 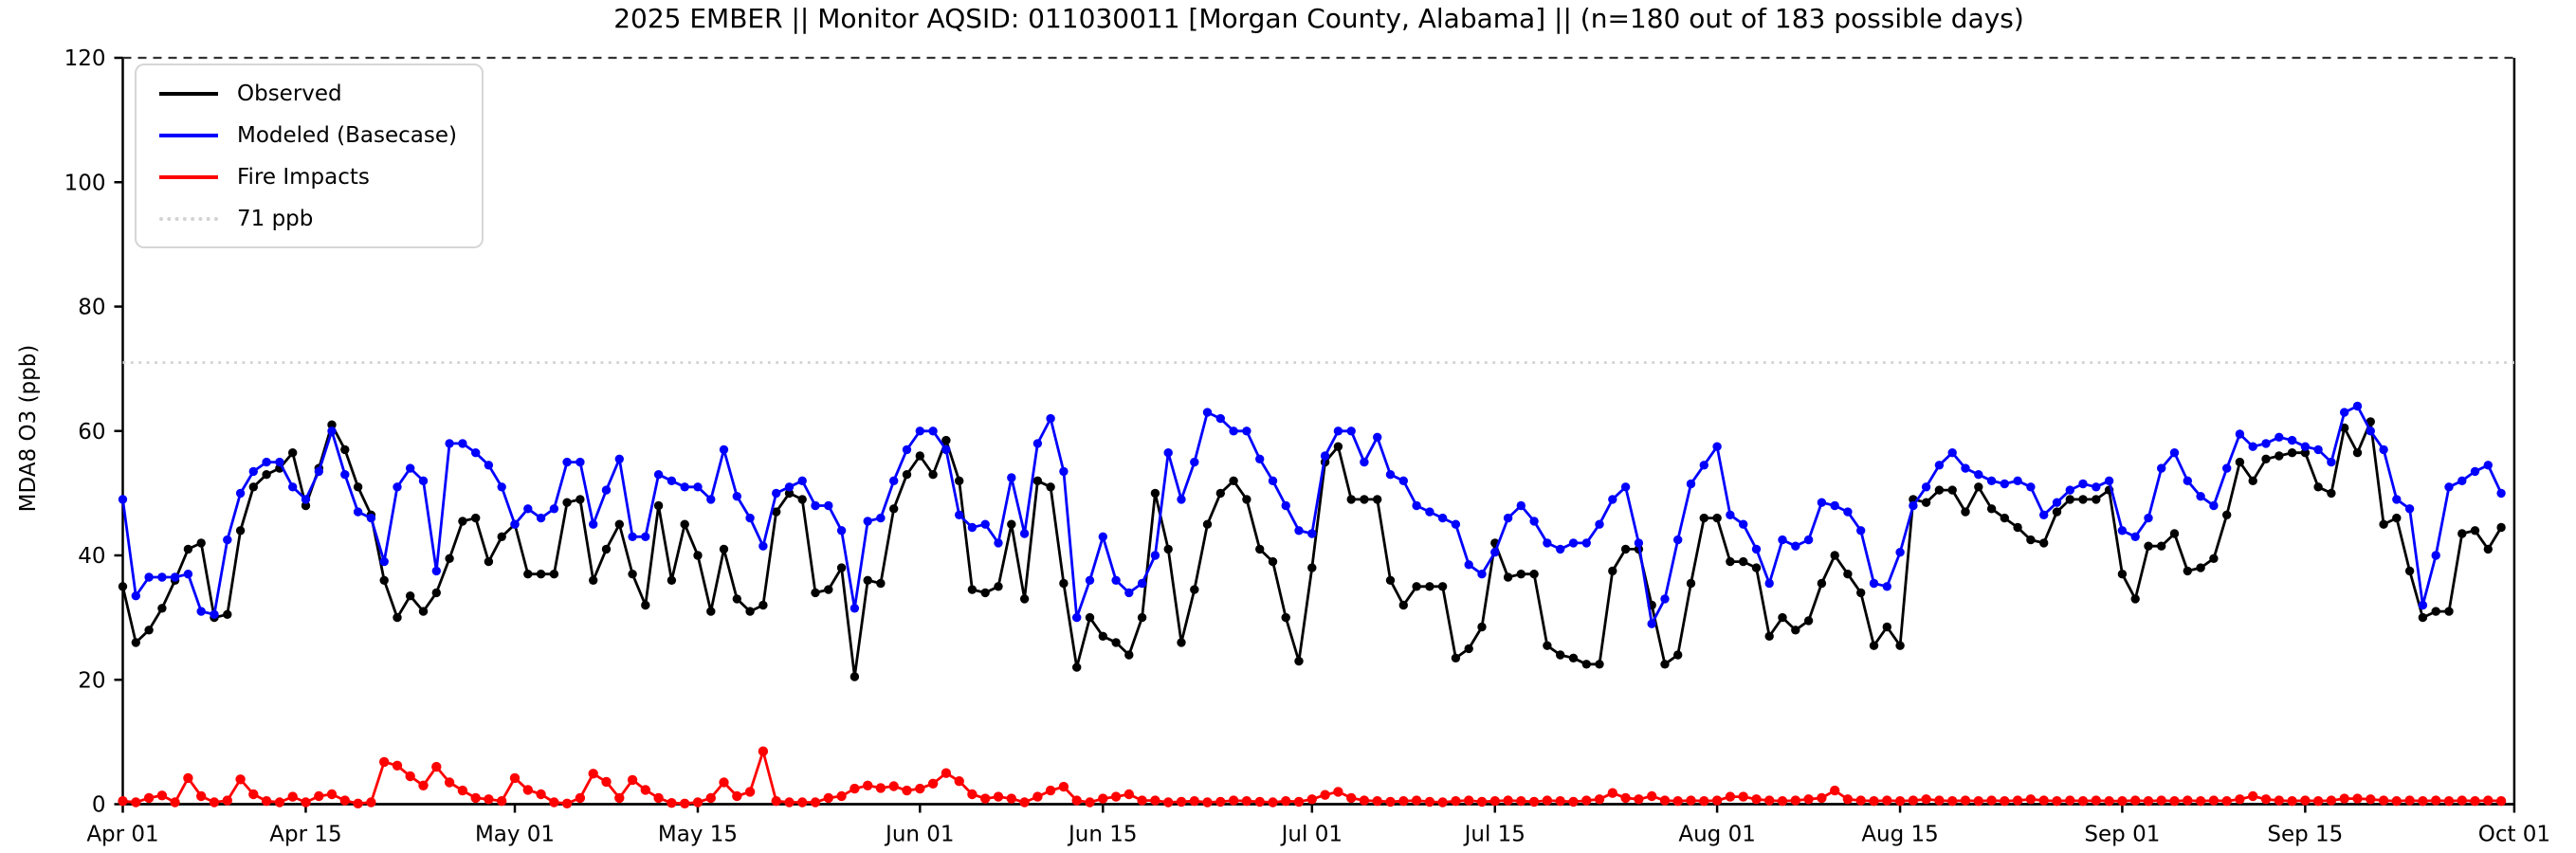 I want to click on legend-item-fire-impacts: Fire Impacts, so click(x=308, y=176).